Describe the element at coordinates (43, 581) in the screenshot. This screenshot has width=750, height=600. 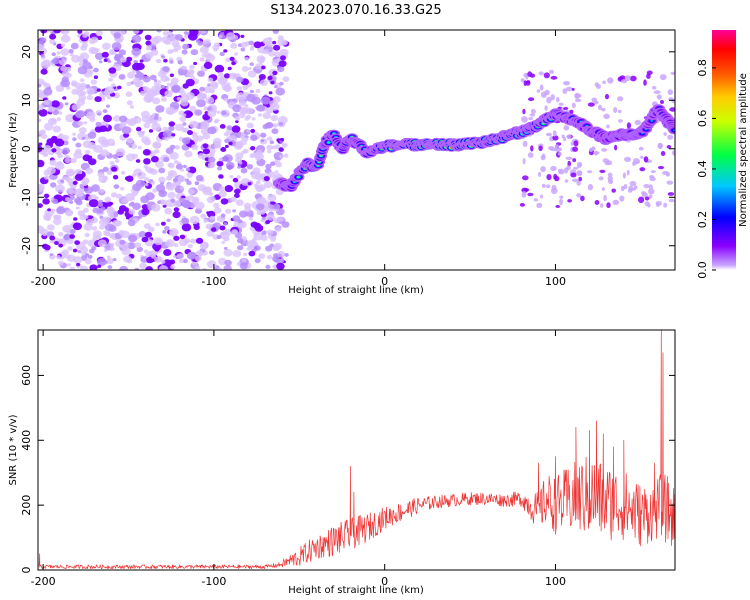
I see `x-tick-label: -200` at that location.